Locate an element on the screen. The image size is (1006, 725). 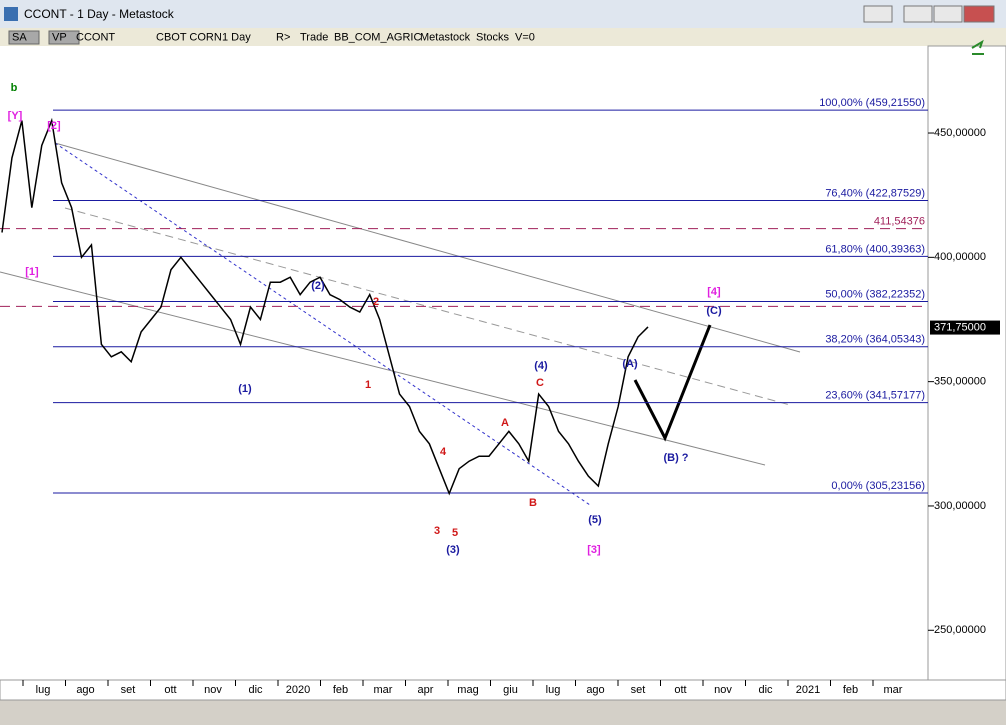
fib-label: 61,80% (400,39363) is located at coordinates (875, 249).